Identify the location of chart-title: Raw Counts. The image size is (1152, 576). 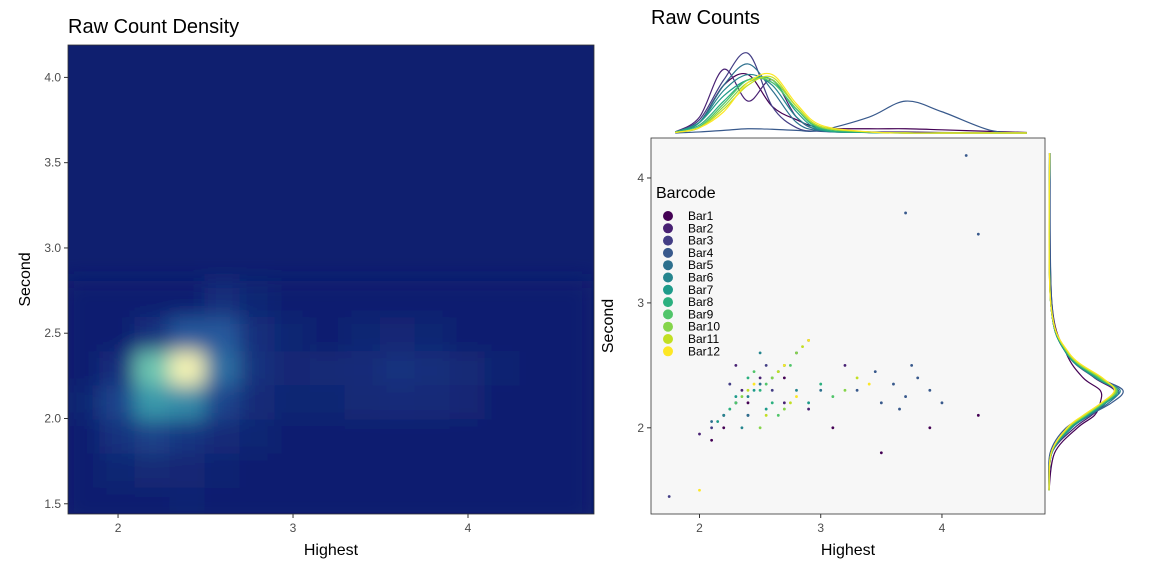
(705, 18).